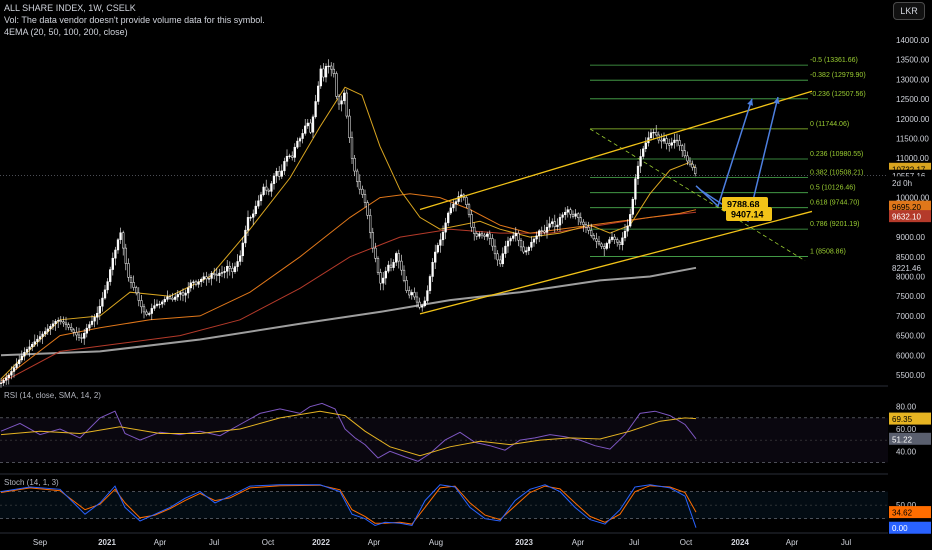 The image size is (932, 550). Describe the element at coordinates (52, 395) in the screenshot. I see `rsi-legend: RSI (14, close, SMA, 14, 2)` at that location.